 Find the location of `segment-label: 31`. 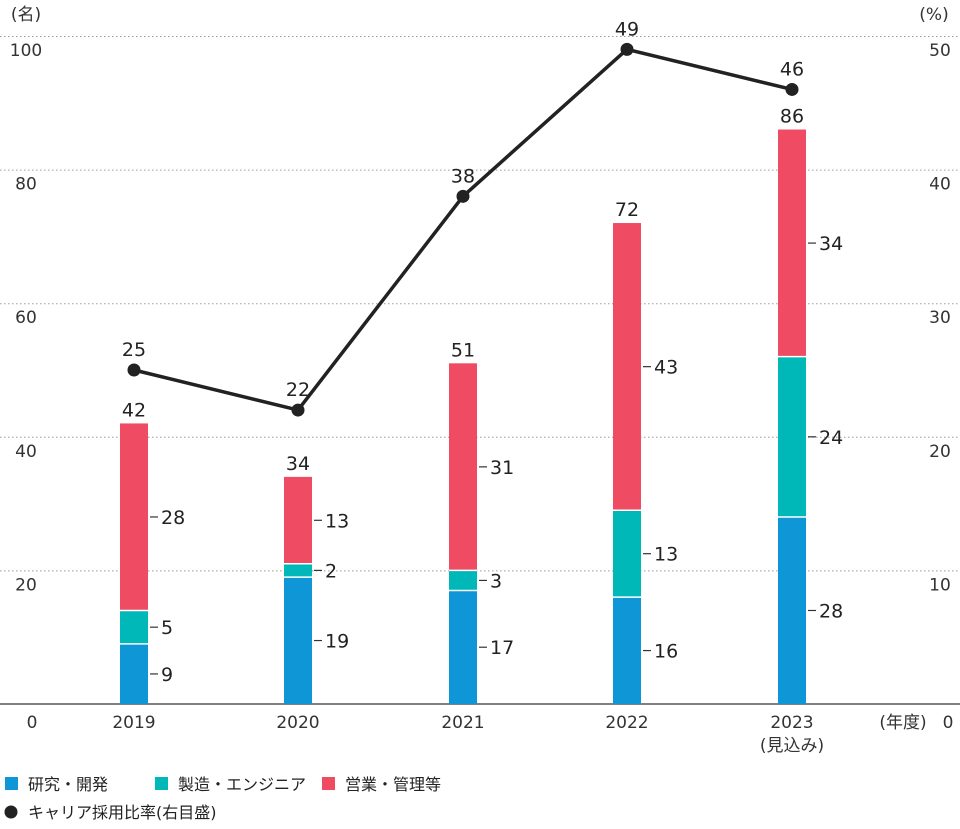

segment-label: 31 is located at coordinates (502, 468).